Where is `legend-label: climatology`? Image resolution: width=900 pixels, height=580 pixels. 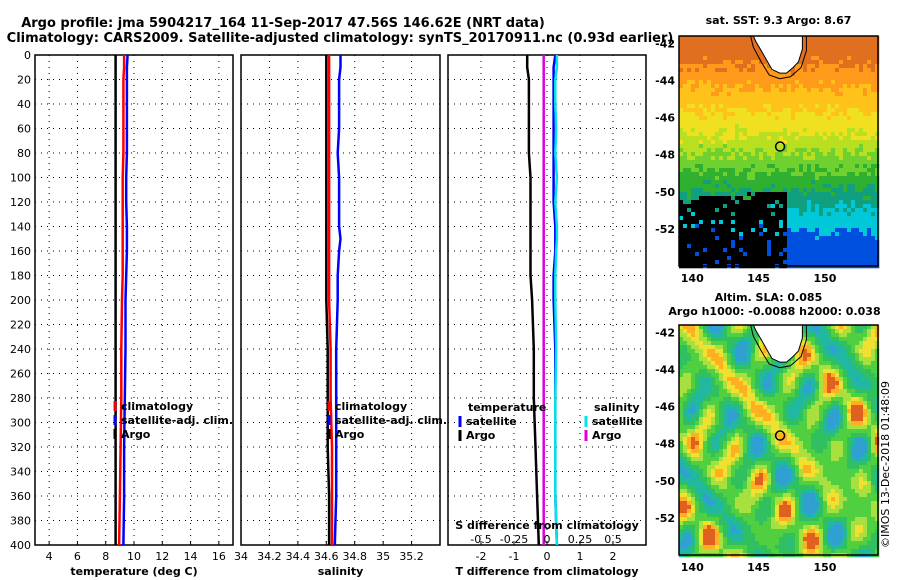 legend-label: climatology is located at coordinates (157, 406).